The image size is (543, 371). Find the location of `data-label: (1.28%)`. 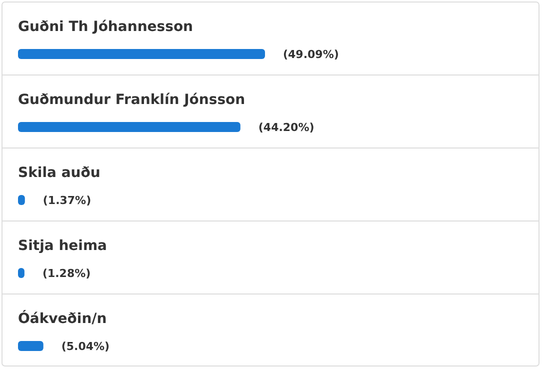

data-label: (1.28%) is located at coordinates (66, 273).